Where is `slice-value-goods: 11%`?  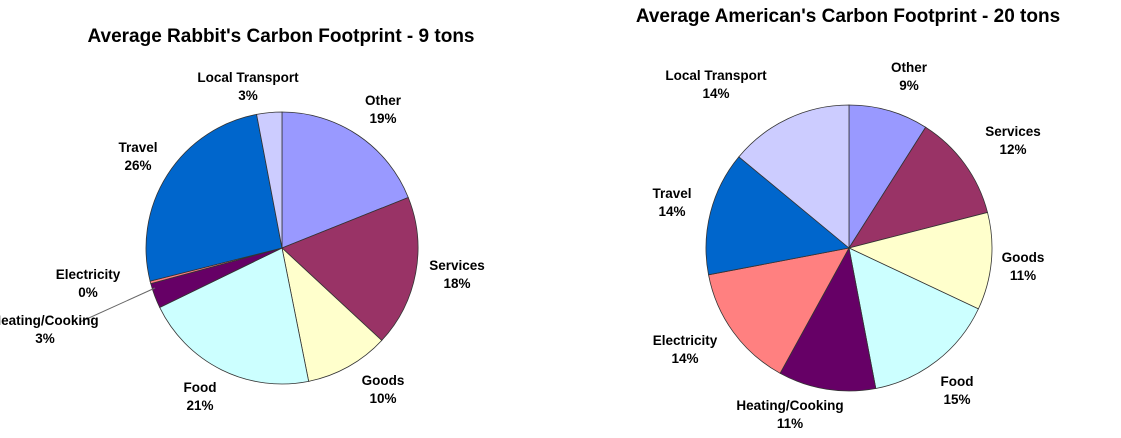 slice-value-goods: 11% is located at coordinates (1023, 275).